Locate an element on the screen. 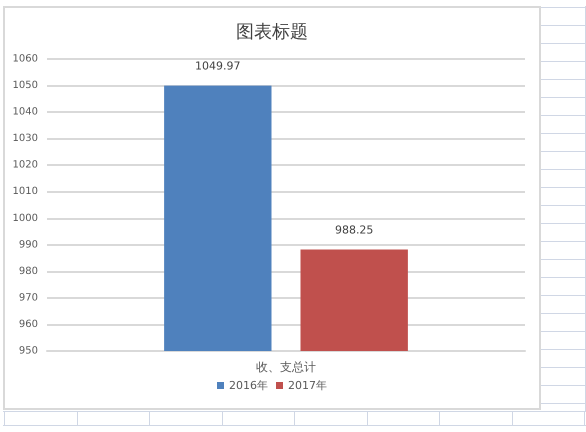 This screenshot has width=586, height=432. y-tick-label: 1040 is located at coordinates (25, 112).